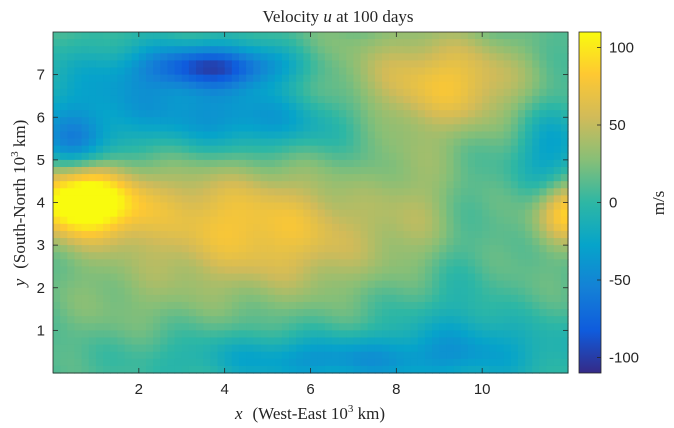  What do you see at coordinates (139, 389) in the screenshot?
I see `x-tick-label: 2` at bounding box center [139, 389].